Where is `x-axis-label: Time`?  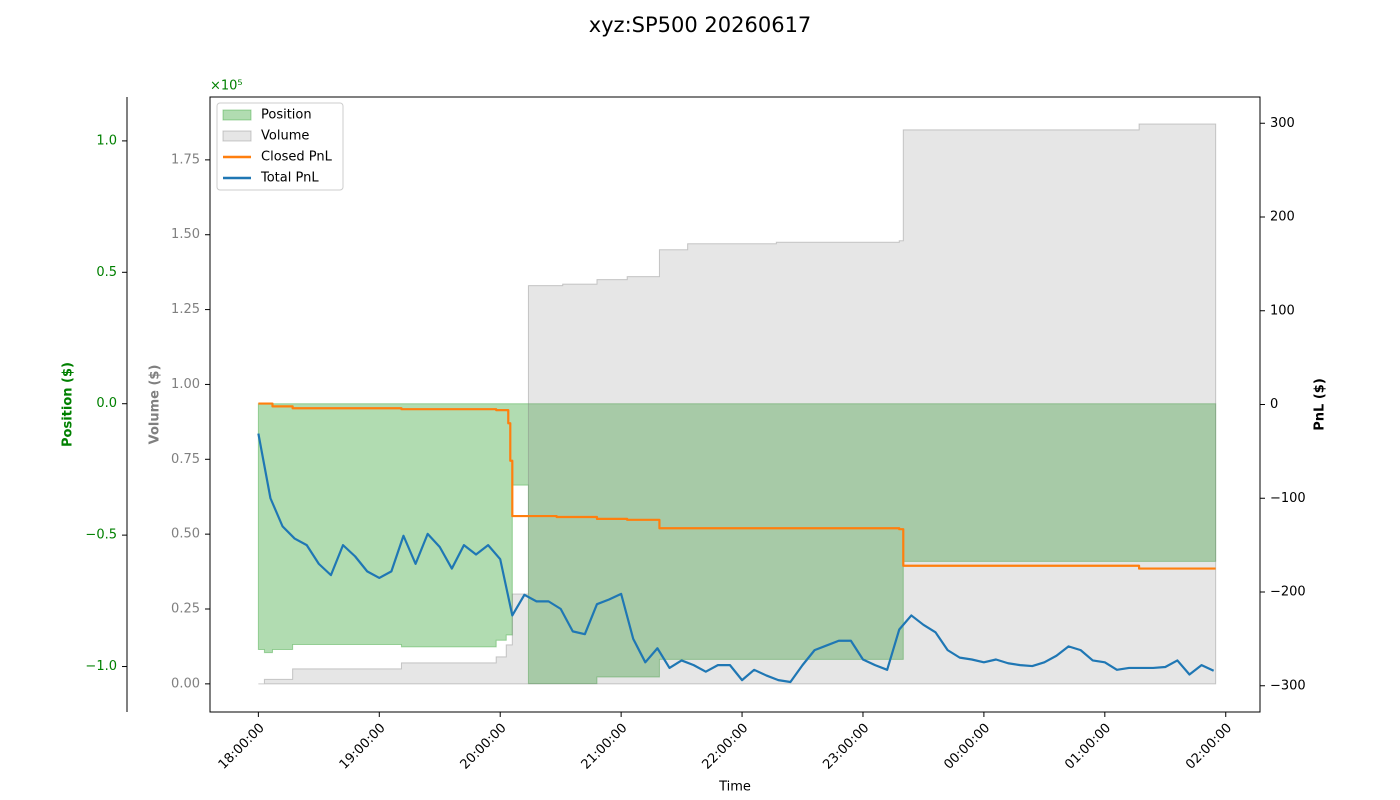
x-axis-label: Time is located at coordinates (734, 787).